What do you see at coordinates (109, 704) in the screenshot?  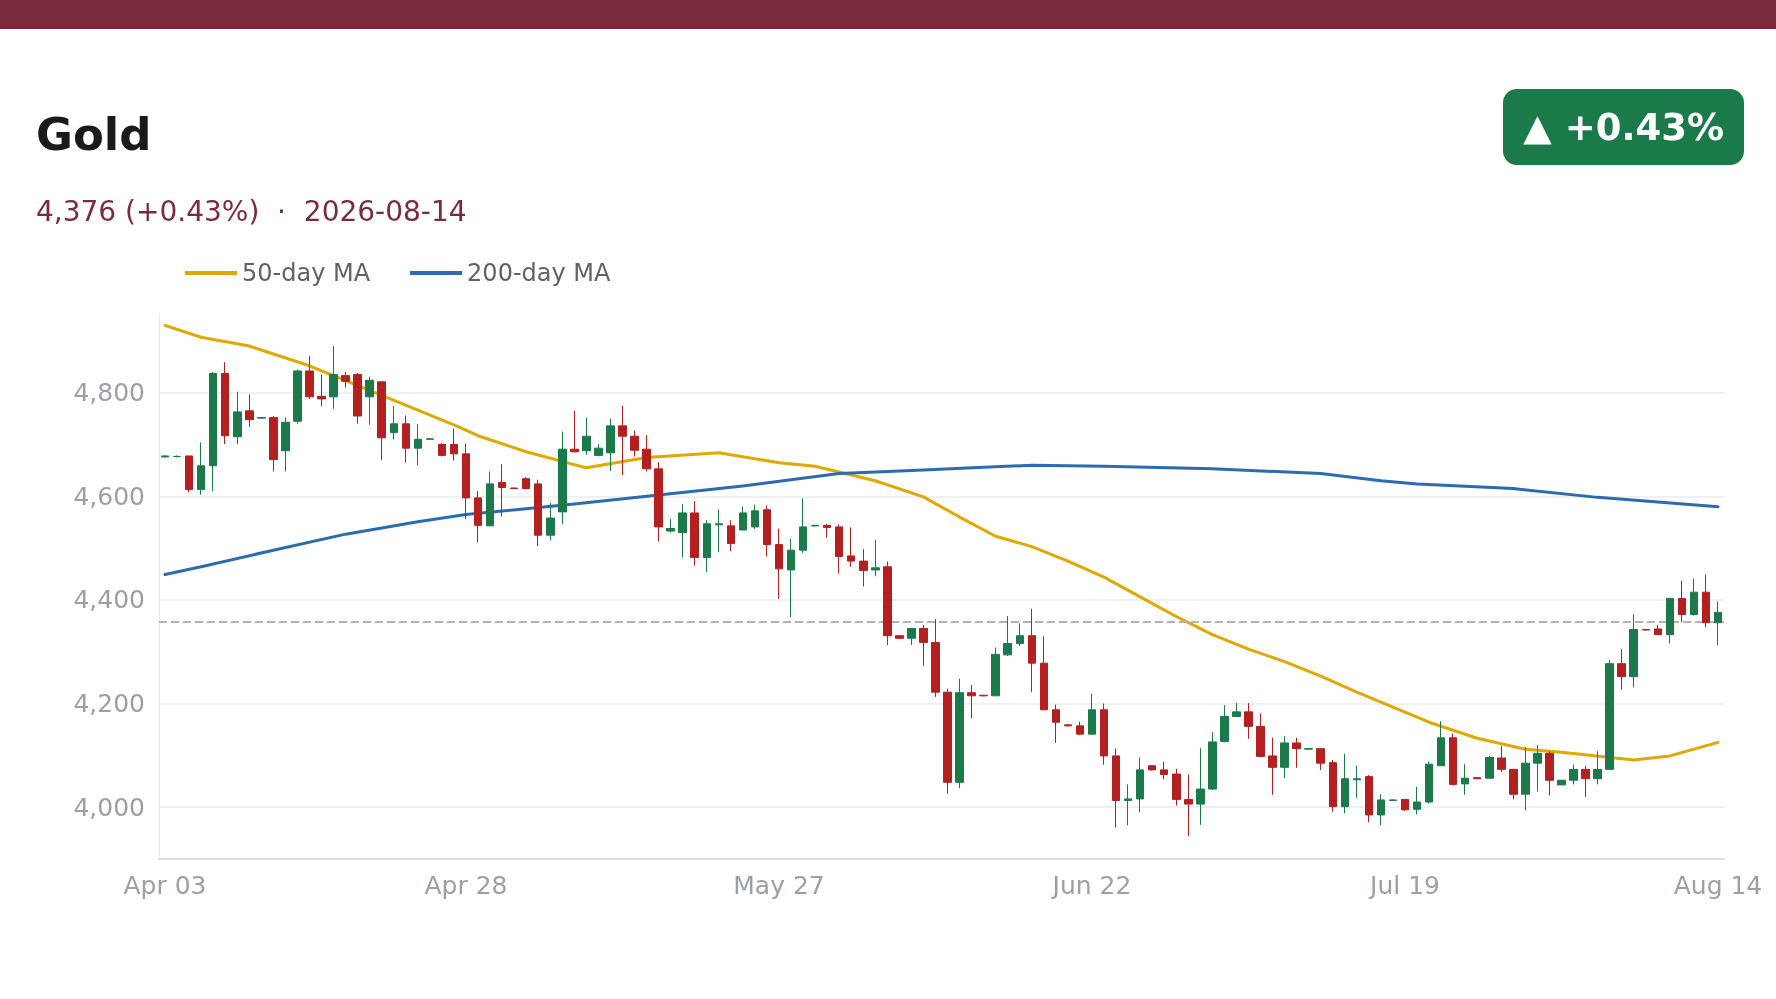 I see `y-tick-label: 4,200` at bounding box center [109, 704].